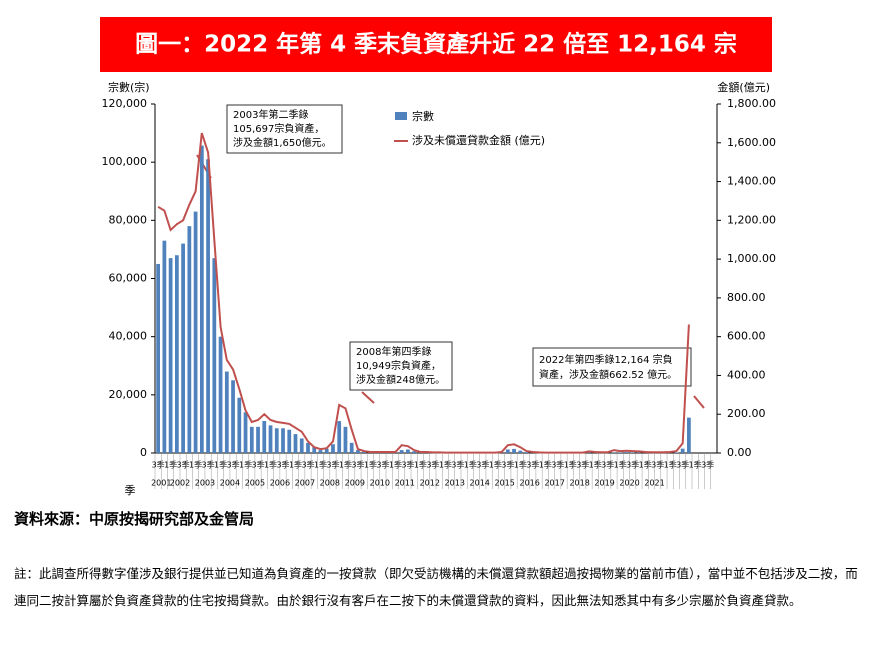 The width and height of the screenshot is (873, 645). What do you see at coordinates (629, 483) in the screenshot?
I see `x-year-label: 2020` at bounding box center [629, 483].